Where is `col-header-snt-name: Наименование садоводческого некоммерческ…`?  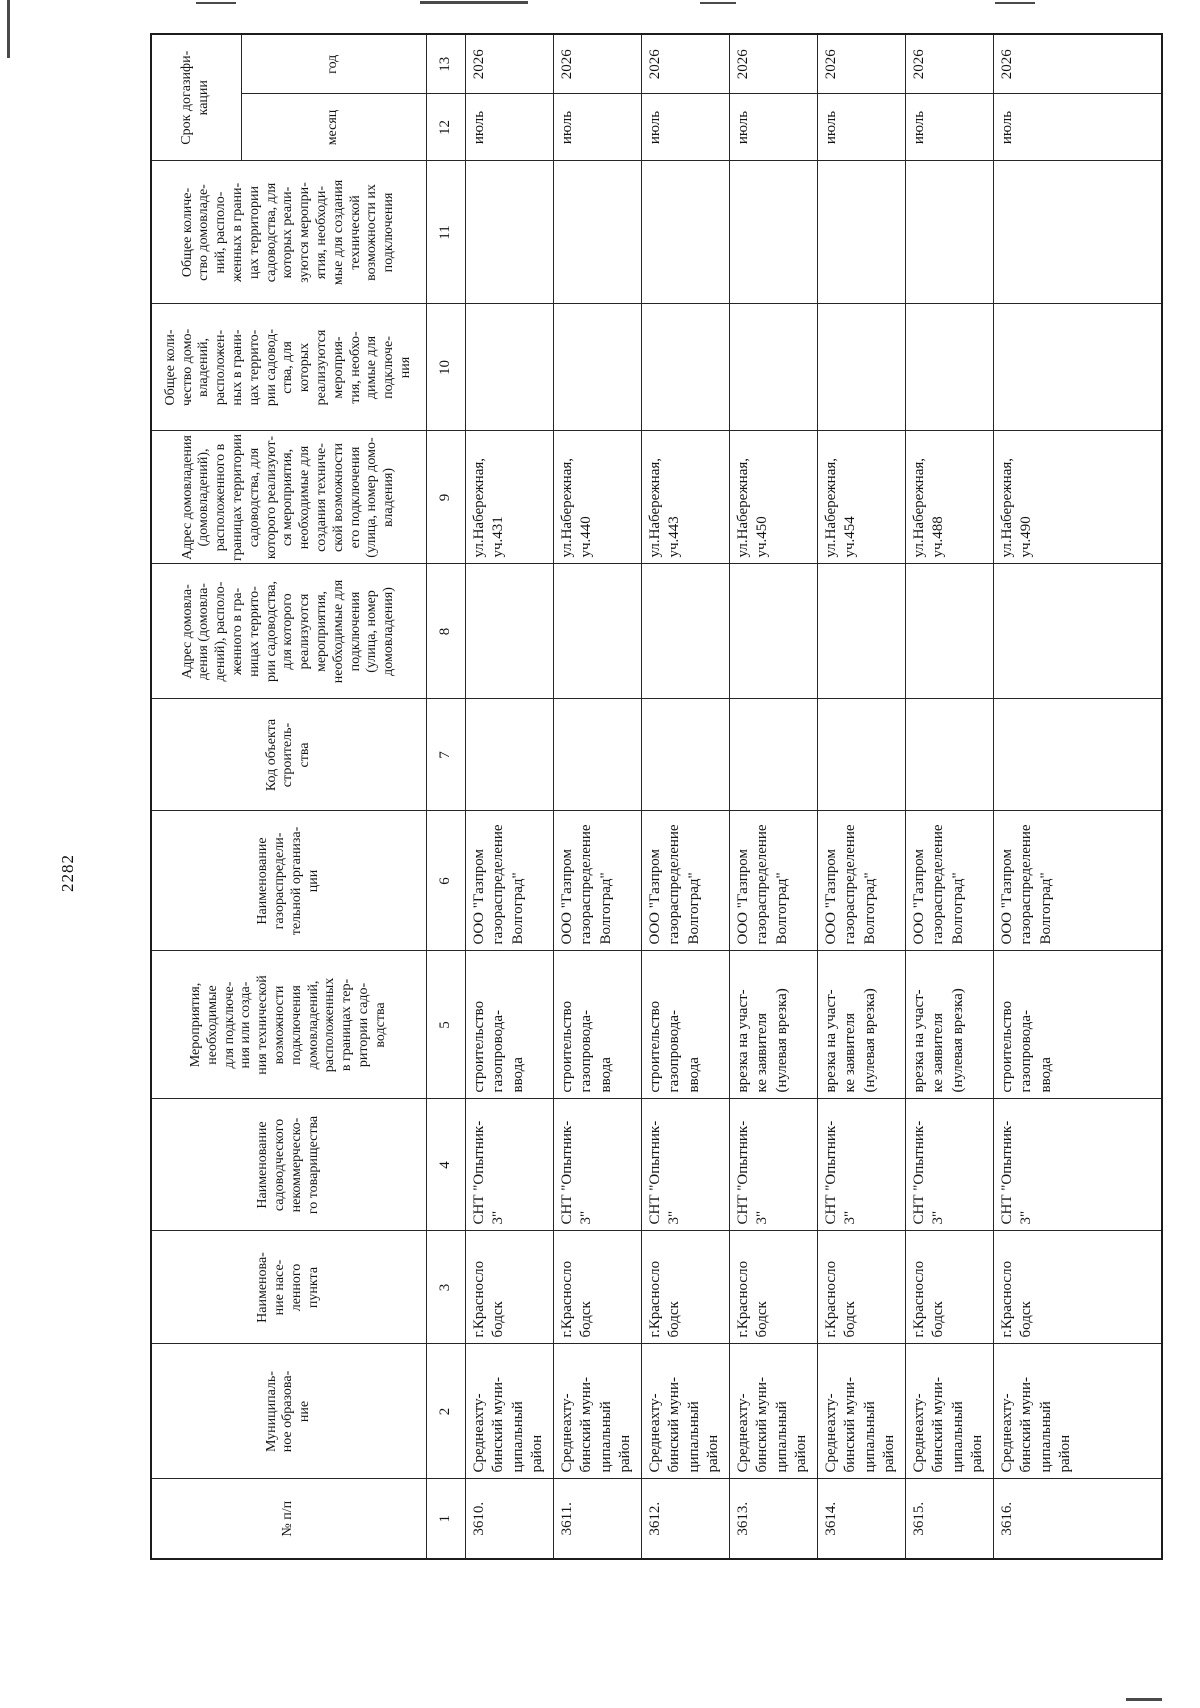
col-header-snt-name: Наименование садоводческого некоммерческ… is located at coordinates (288, 1165).